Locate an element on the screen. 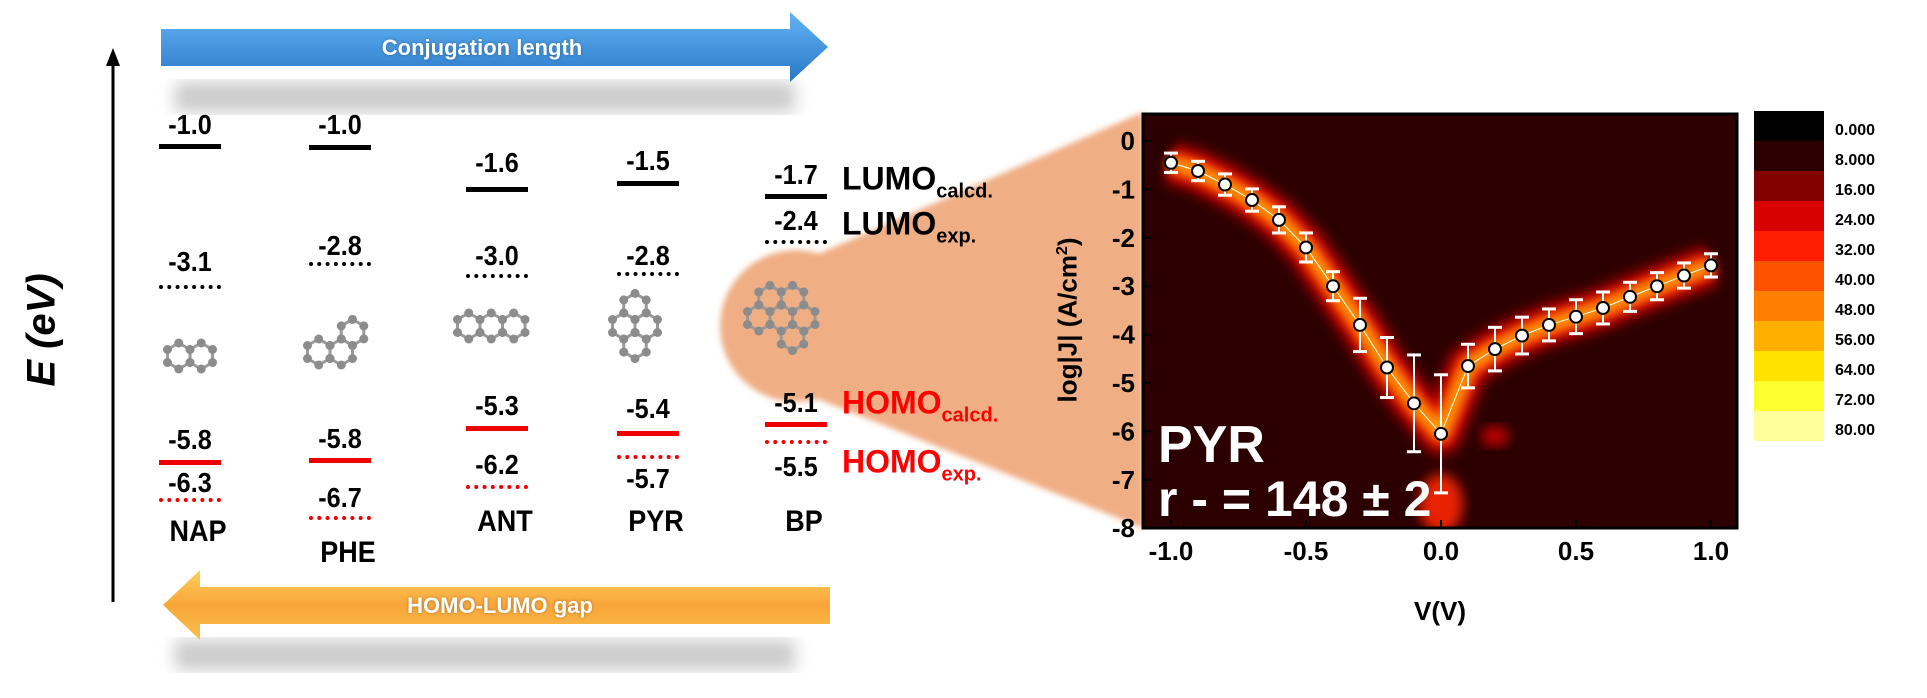 The width and height of the screenshot is (1927, 698). homo-exp-value: -5.5 is located at coordinates (796, 466).